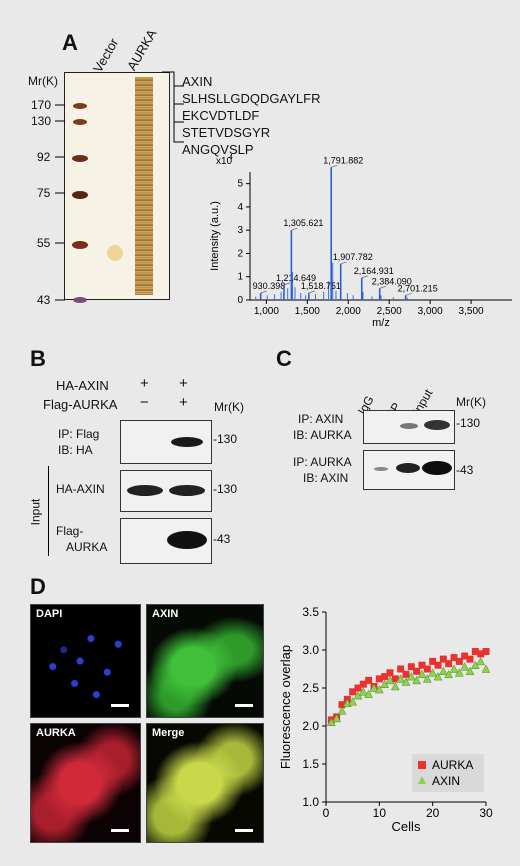 The image size is (520, 866). What do you see at coordinates (348, 311) in the screenshot?
I see `ms-x-tick-label: 2,000` at bounding box center [348, 311].